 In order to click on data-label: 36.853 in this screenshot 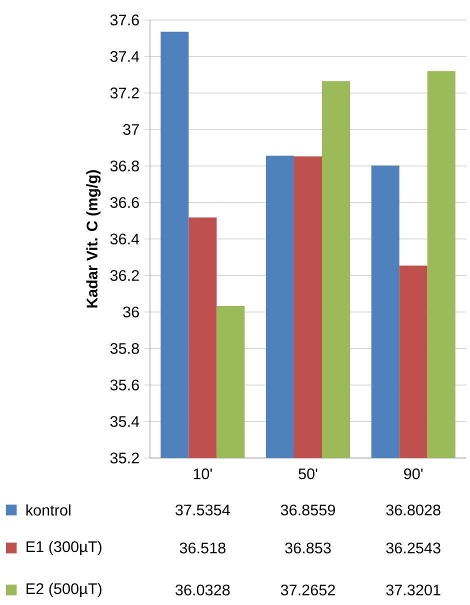, I will do `click(308, 548)`.